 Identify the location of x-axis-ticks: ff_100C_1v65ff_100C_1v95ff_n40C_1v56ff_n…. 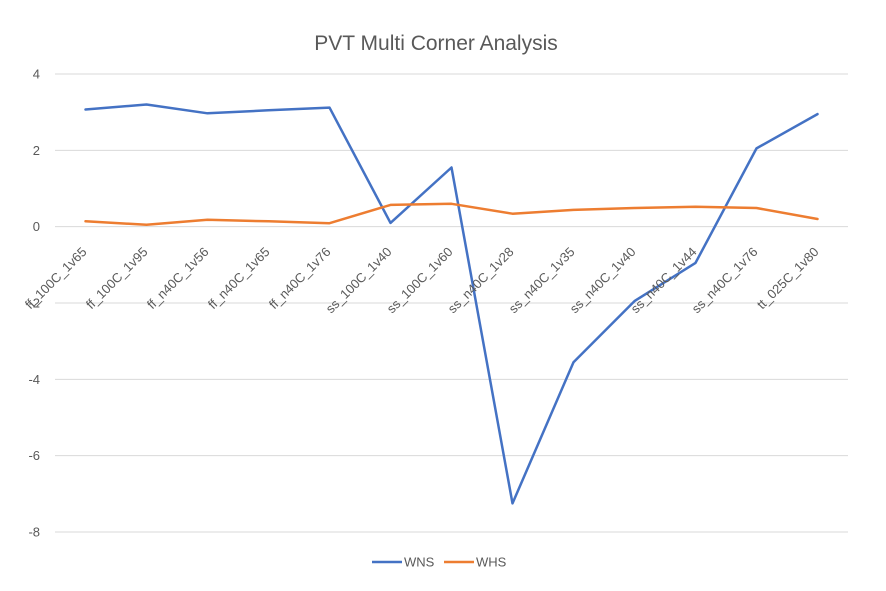
(422, 280).